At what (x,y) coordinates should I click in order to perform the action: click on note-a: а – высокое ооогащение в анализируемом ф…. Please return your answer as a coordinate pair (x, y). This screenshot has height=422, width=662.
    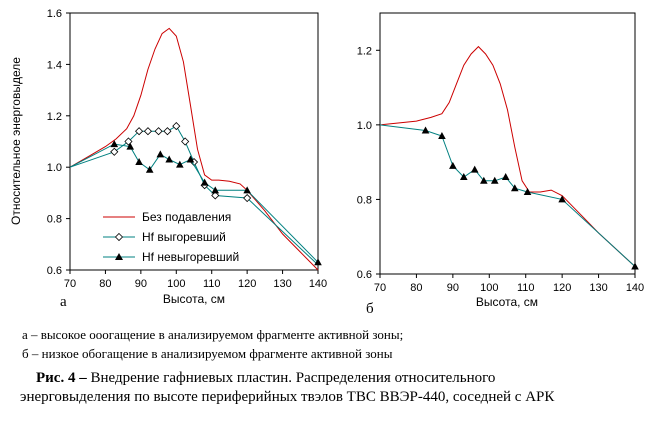
    Looking at the image, I should click on (213, 334).